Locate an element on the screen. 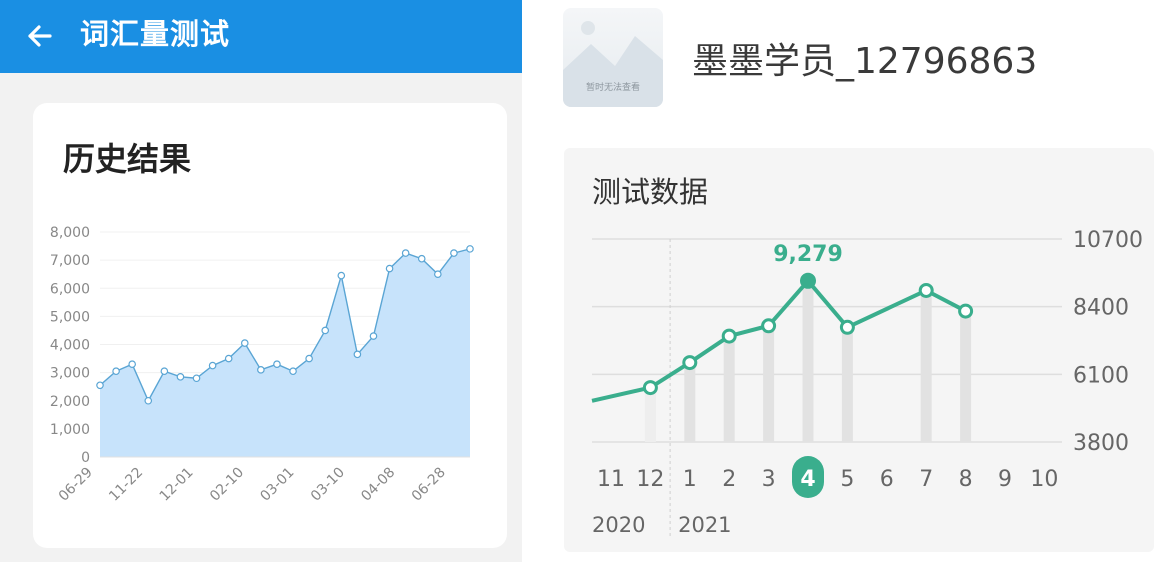  month-label: 1 is located at coordinates (690, 479).